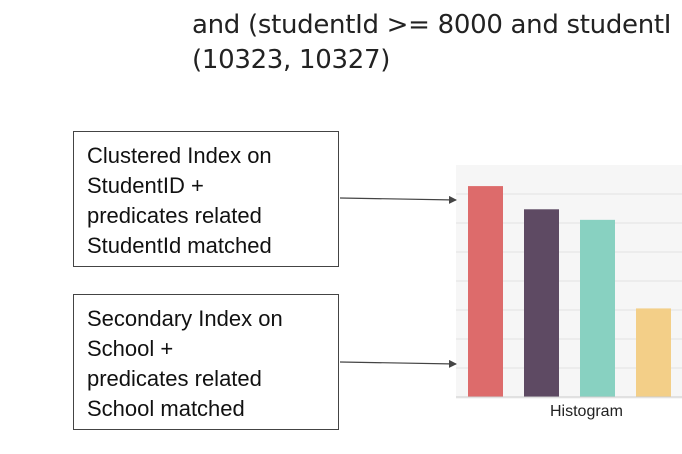 The width and height of the screenshot is (682, 454). Describe the element at coordinates (166, 408) in the screenshot. I see `box-line: School matched` at that location.